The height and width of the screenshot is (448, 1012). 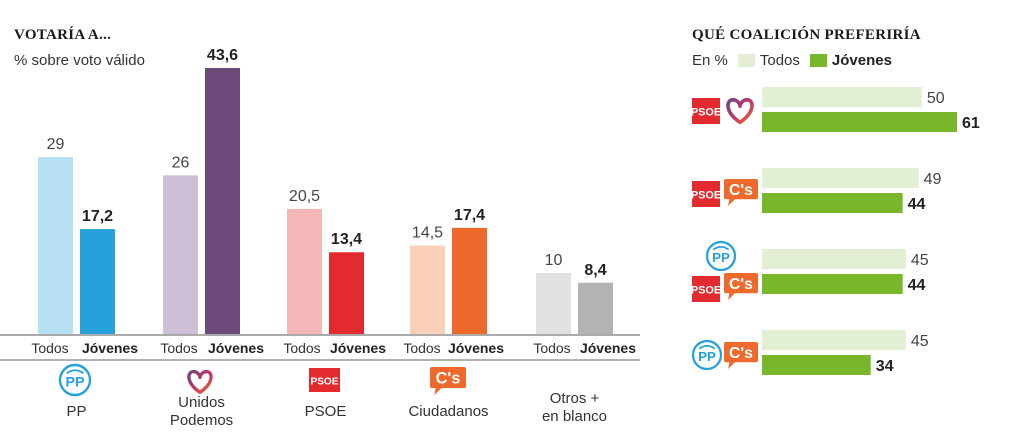 I want to click on category-label: Otros +, so click(x=575, y=398).